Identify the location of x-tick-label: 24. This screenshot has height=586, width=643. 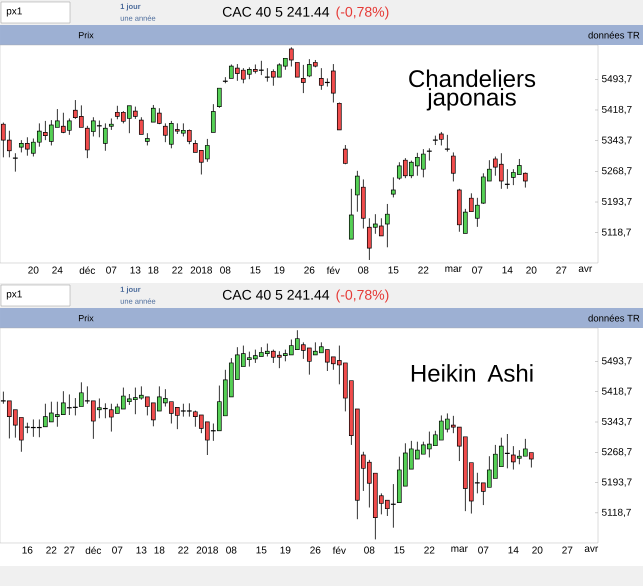
(57, 270).